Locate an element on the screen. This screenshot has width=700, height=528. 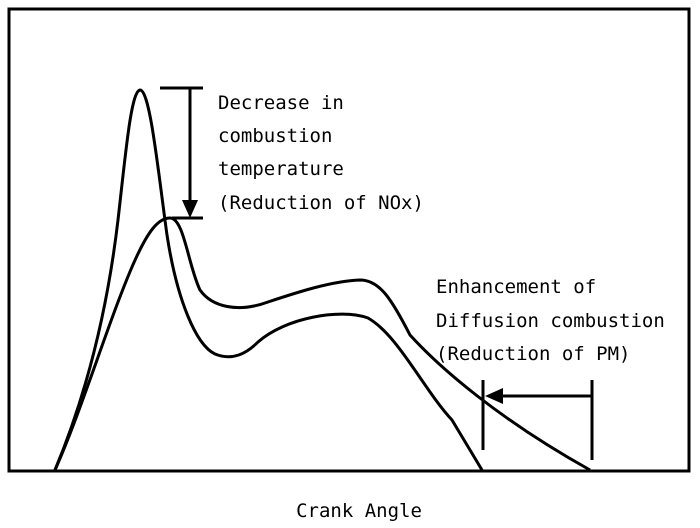
diffusion-label-line-2: Diffusion combustion is located at coordinates (550, 321).